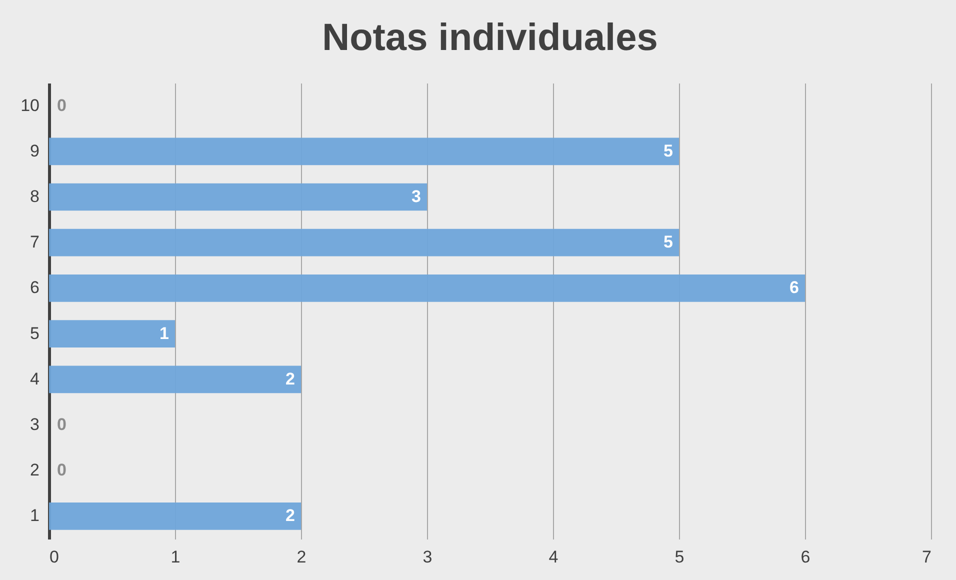  Describe the element at coordinates (794, 288) in the screenshot. I see `data-label: 6` at that location.